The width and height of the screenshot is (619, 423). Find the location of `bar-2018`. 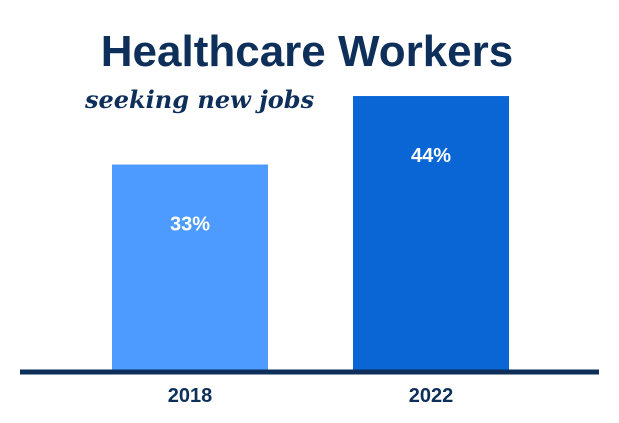

bar-2018 is located at coordinates (190, 267).